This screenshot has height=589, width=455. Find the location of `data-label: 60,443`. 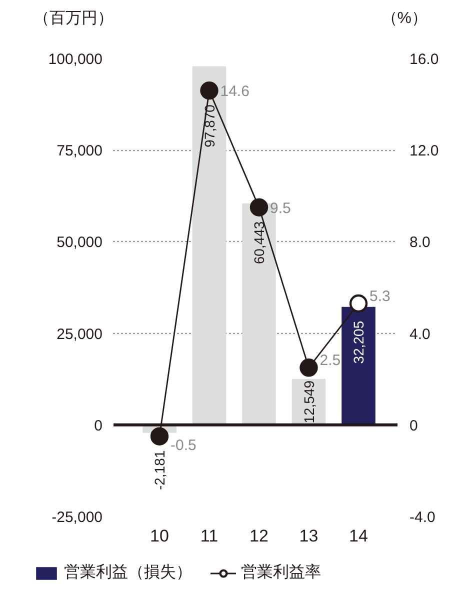

data-label: 60,443 is located at coordinates (259, 242).